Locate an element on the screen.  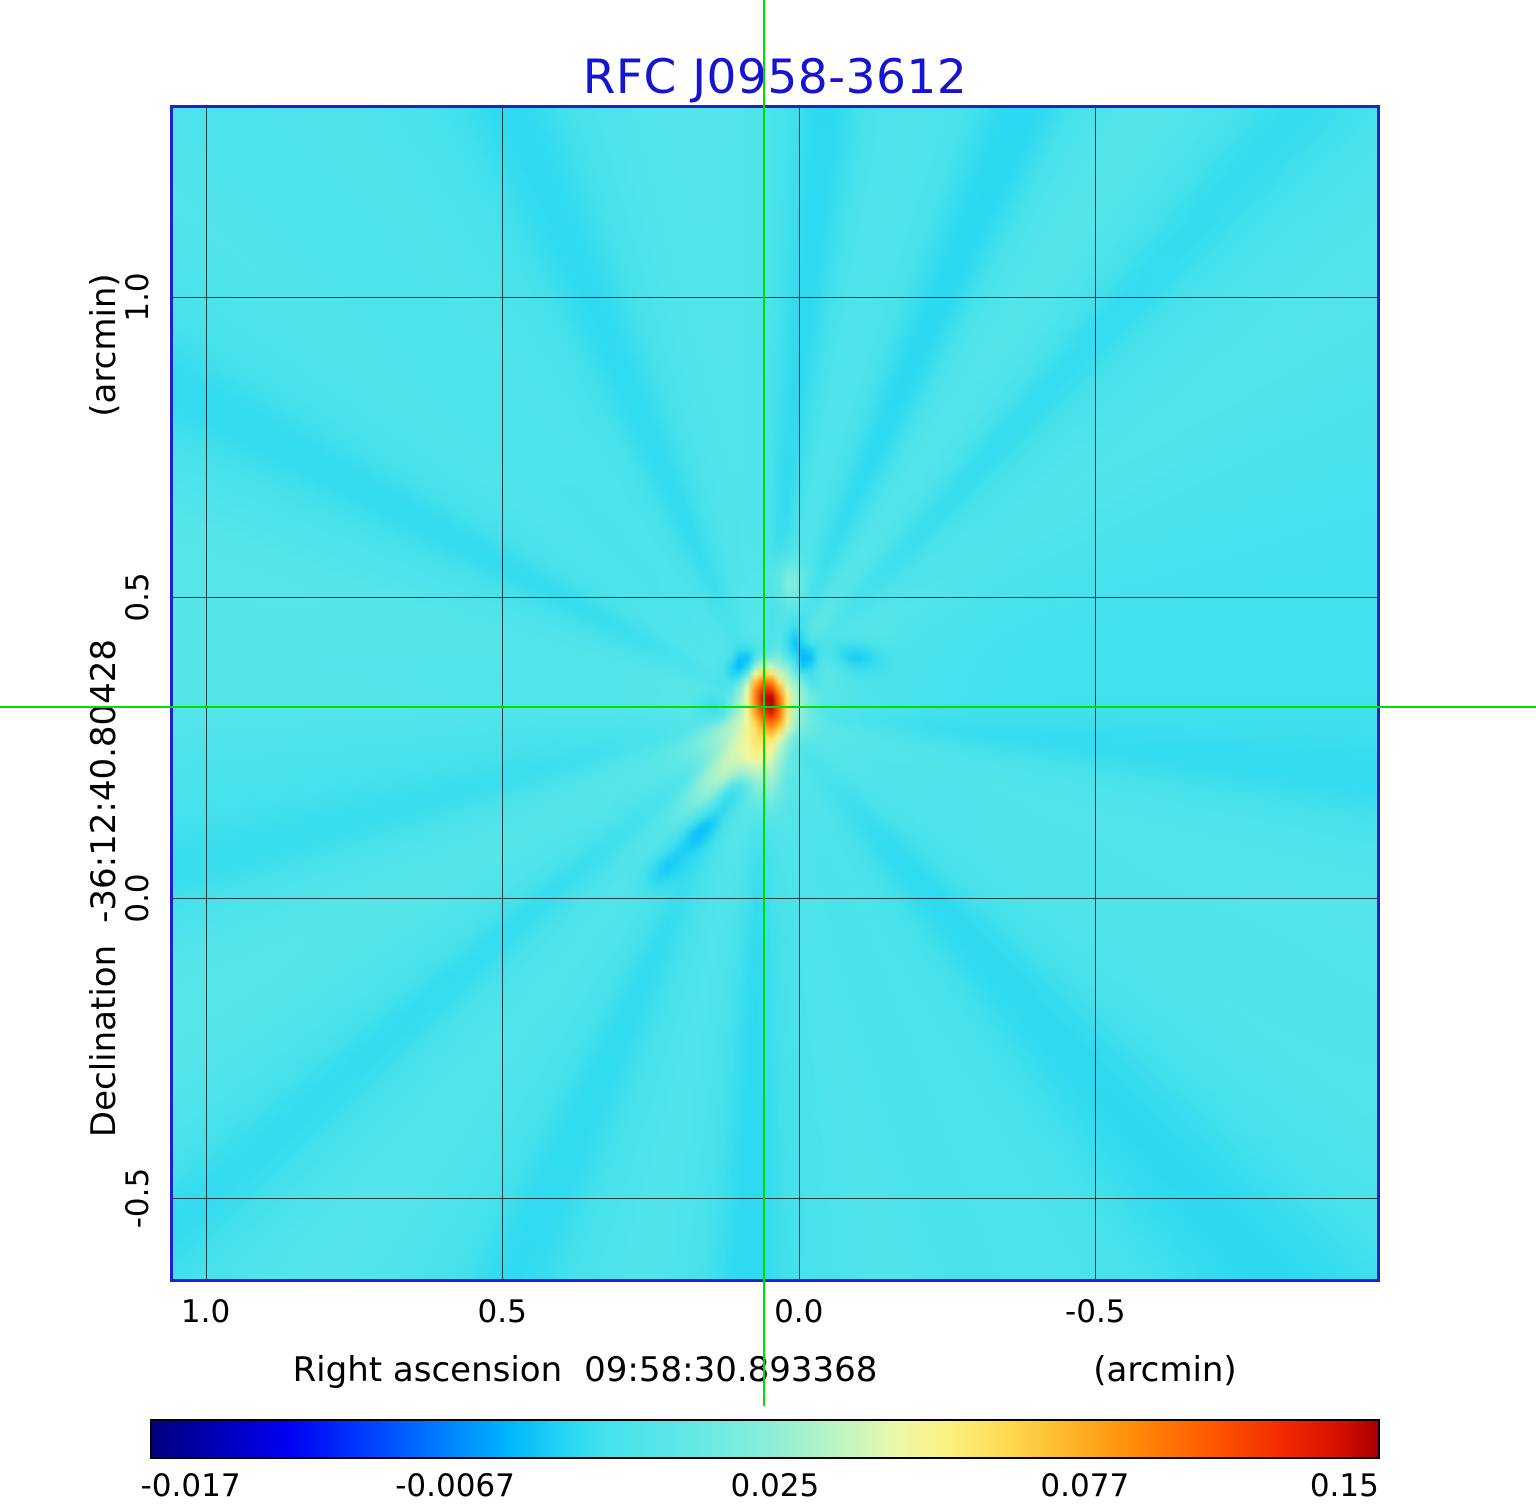
y-axis-unit: (arcmin) is located at coordinates (104, 345).